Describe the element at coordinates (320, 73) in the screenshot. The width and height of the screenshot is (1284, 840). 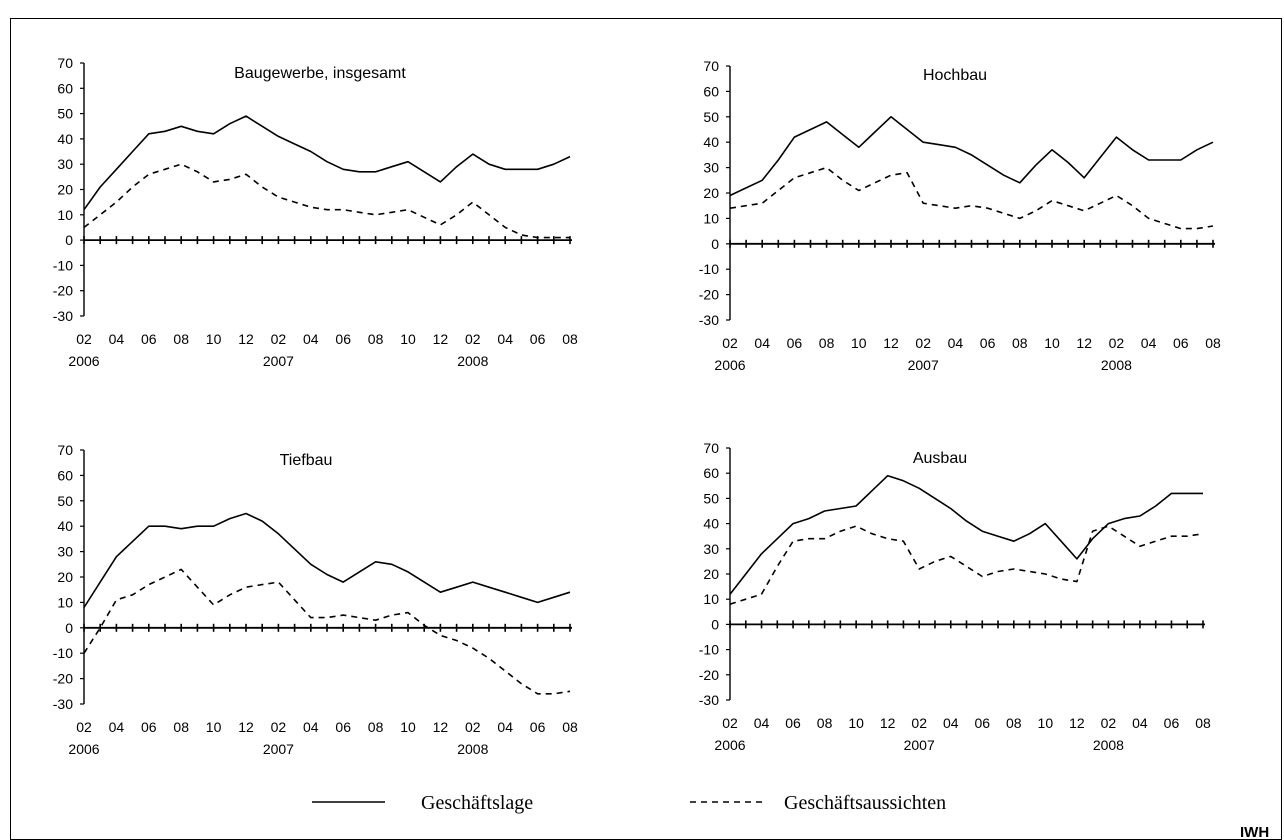
I see `panel-title: Baugewerbe, insgesamt` at that location.